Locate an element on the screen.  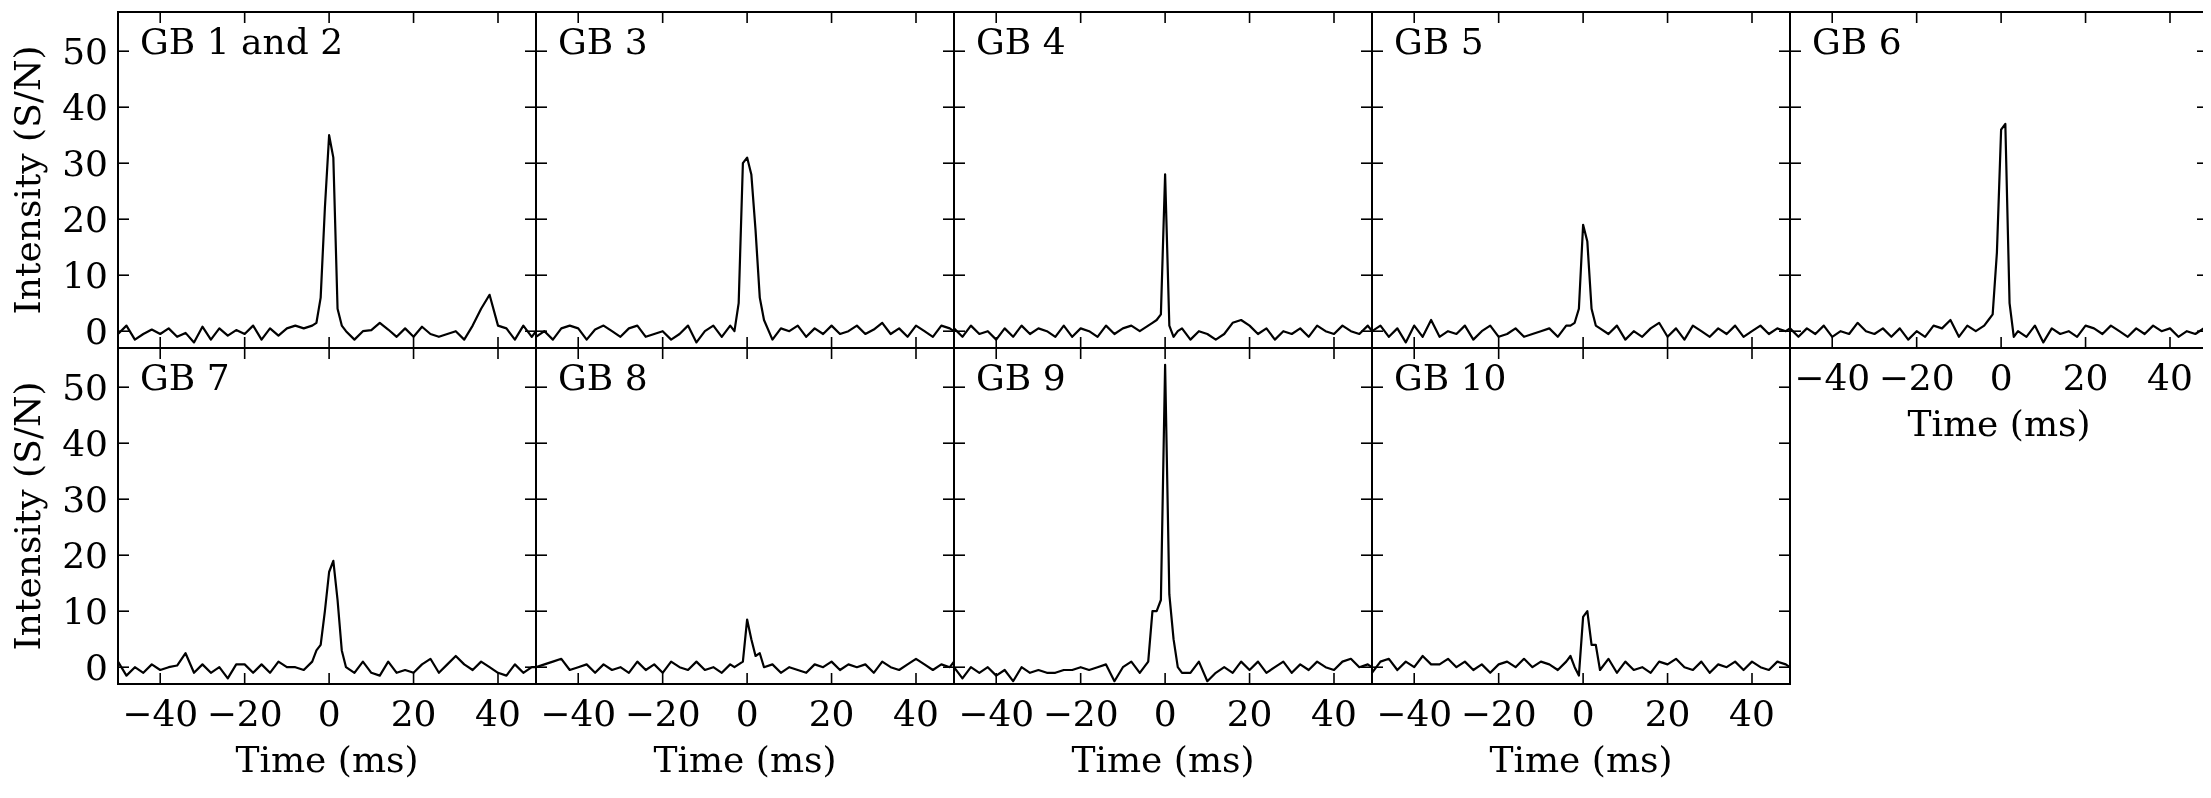
chart-title: GB 10 is located at coordinates (1450, 377).